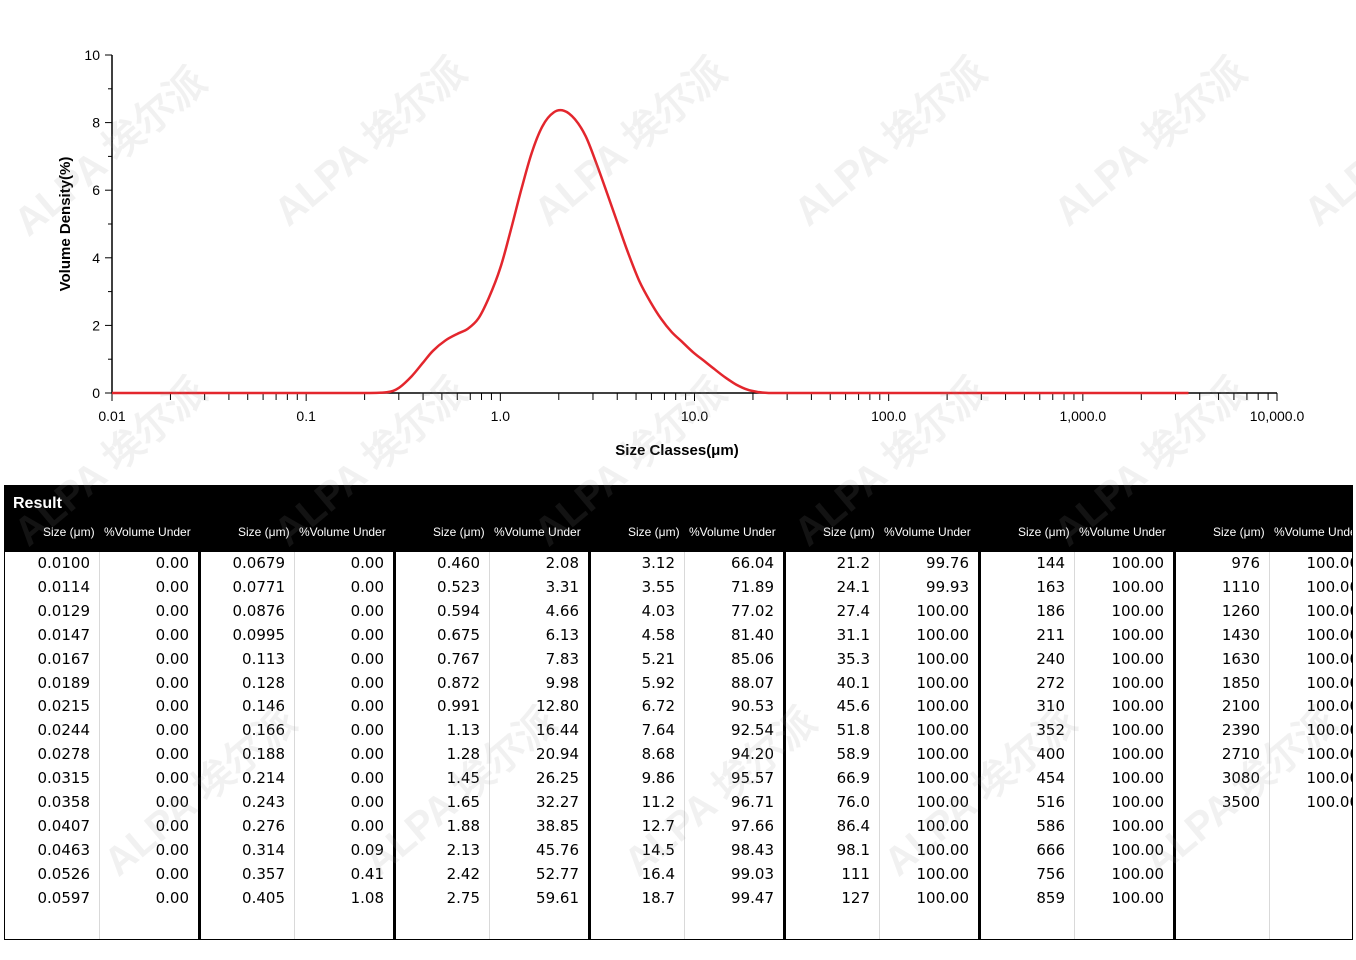 This screenshot has height=960, width=1356. I want to click on size-cell: 0.0771, so click(259, 586).